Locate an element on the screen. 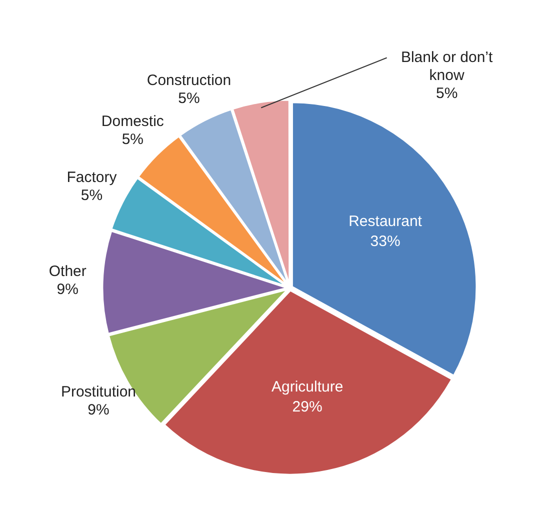  slice-label: Prostitution is located at coordinates (98, 391).